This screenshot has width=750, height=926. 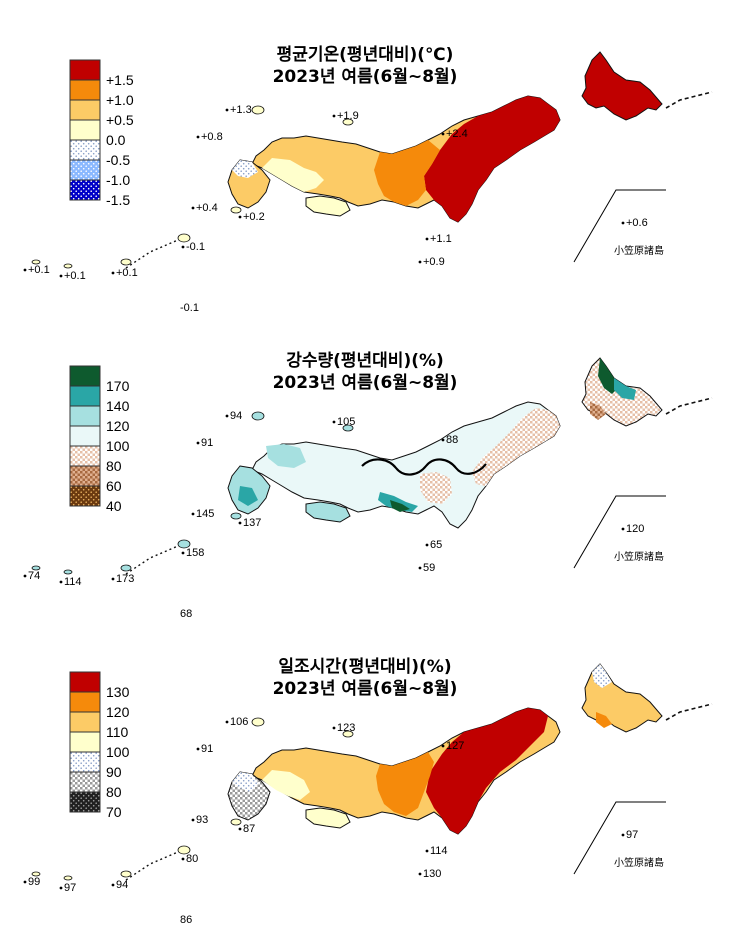 I want to click on bonin-inset-frame, so click(x=619, y=226).